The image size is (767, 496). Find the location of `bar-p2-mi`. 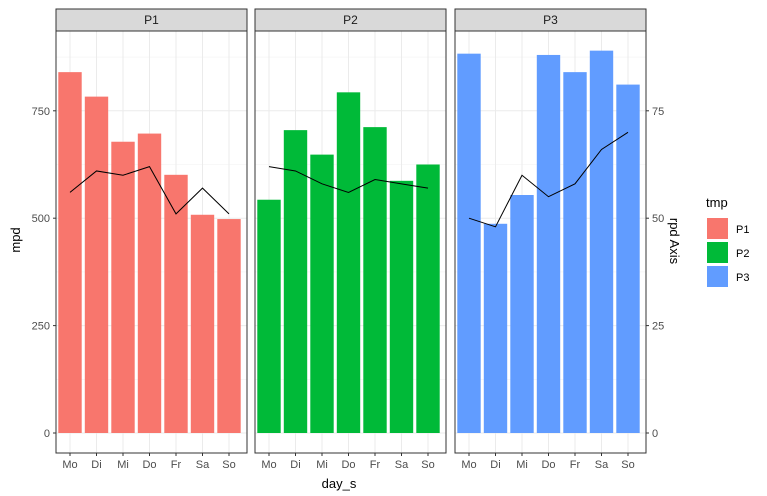

bar-p2-mi is located at coordinates (322, 293).